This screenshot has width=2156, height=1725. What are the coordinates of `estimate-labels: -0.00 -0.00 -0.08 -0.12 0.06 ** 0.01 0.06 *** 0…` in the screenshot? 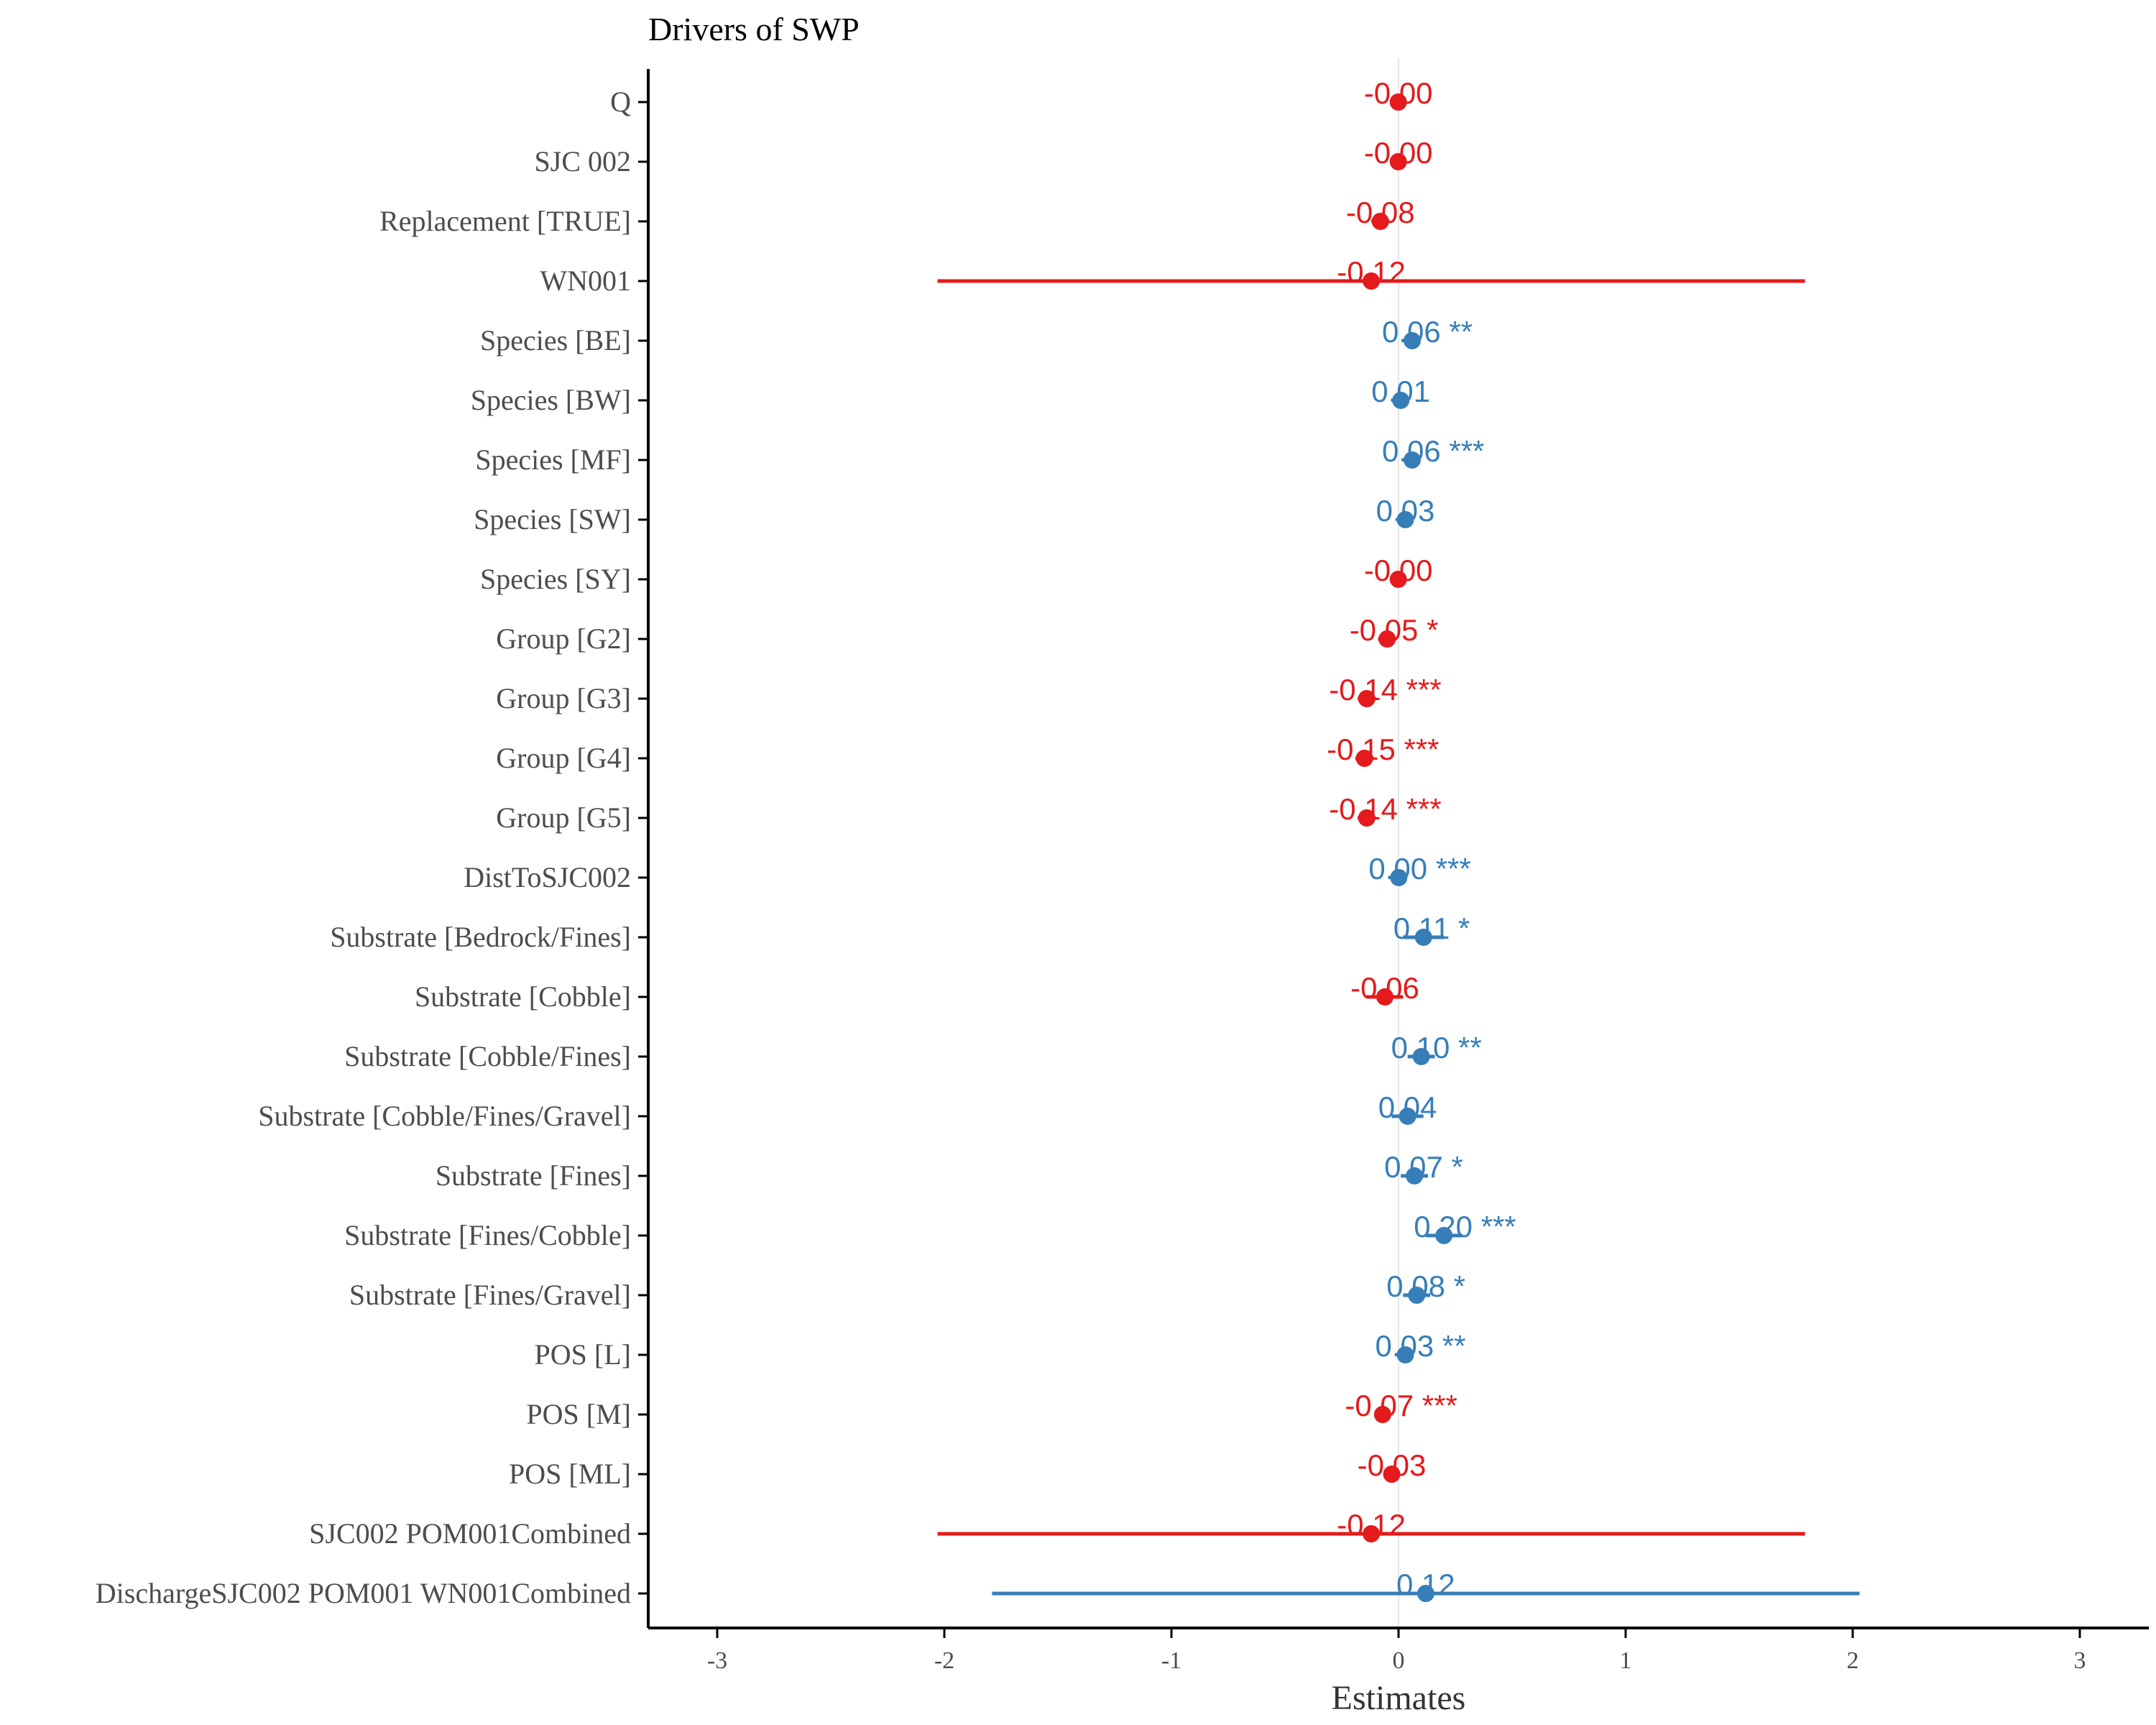 It's located at (1422, 838).